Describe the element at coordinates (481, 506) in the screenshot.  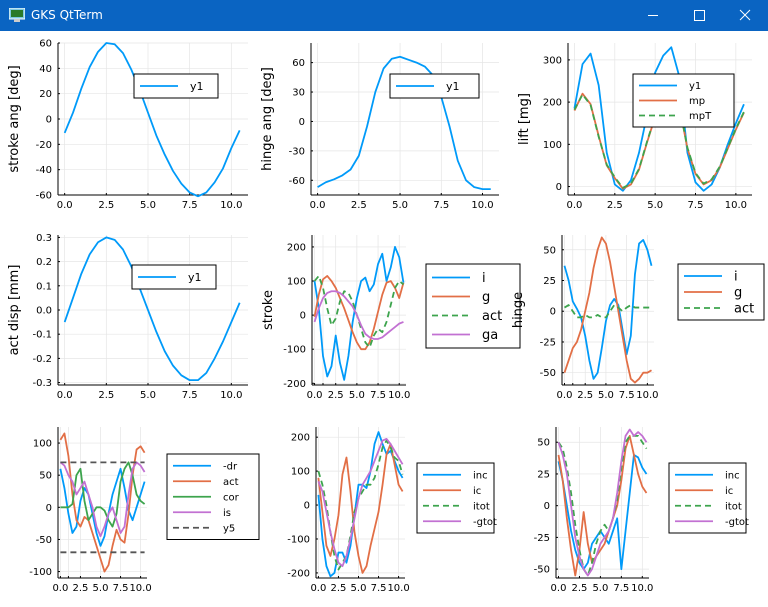
I see `legend-label: itot` at that location.